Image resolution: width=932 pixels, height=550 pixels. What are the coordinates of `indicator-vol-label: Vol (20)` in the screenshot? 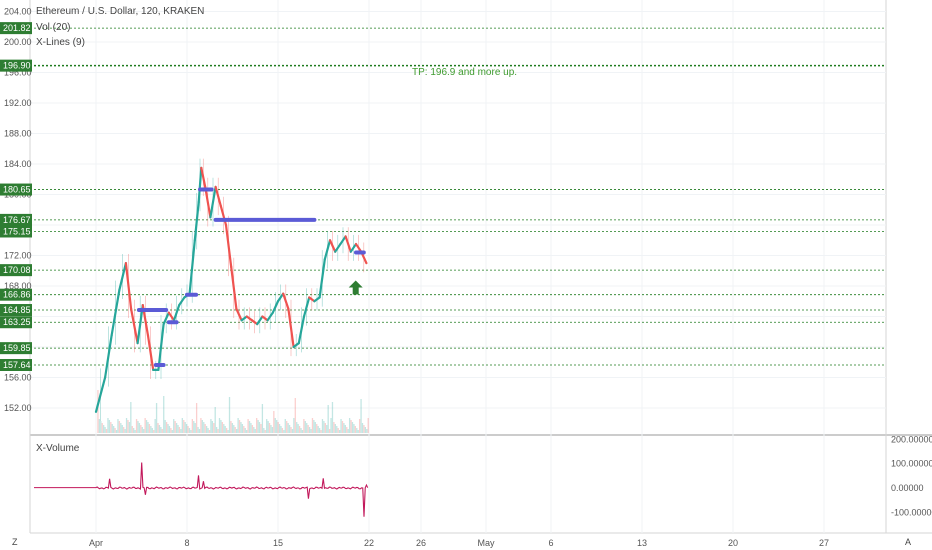 It's located at (53, 27).